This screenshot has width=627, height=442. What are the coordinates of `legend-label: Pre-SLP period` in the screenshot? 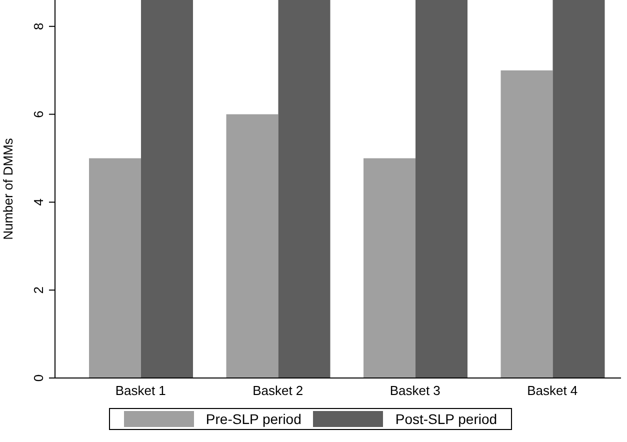 It's located at (254, 419).